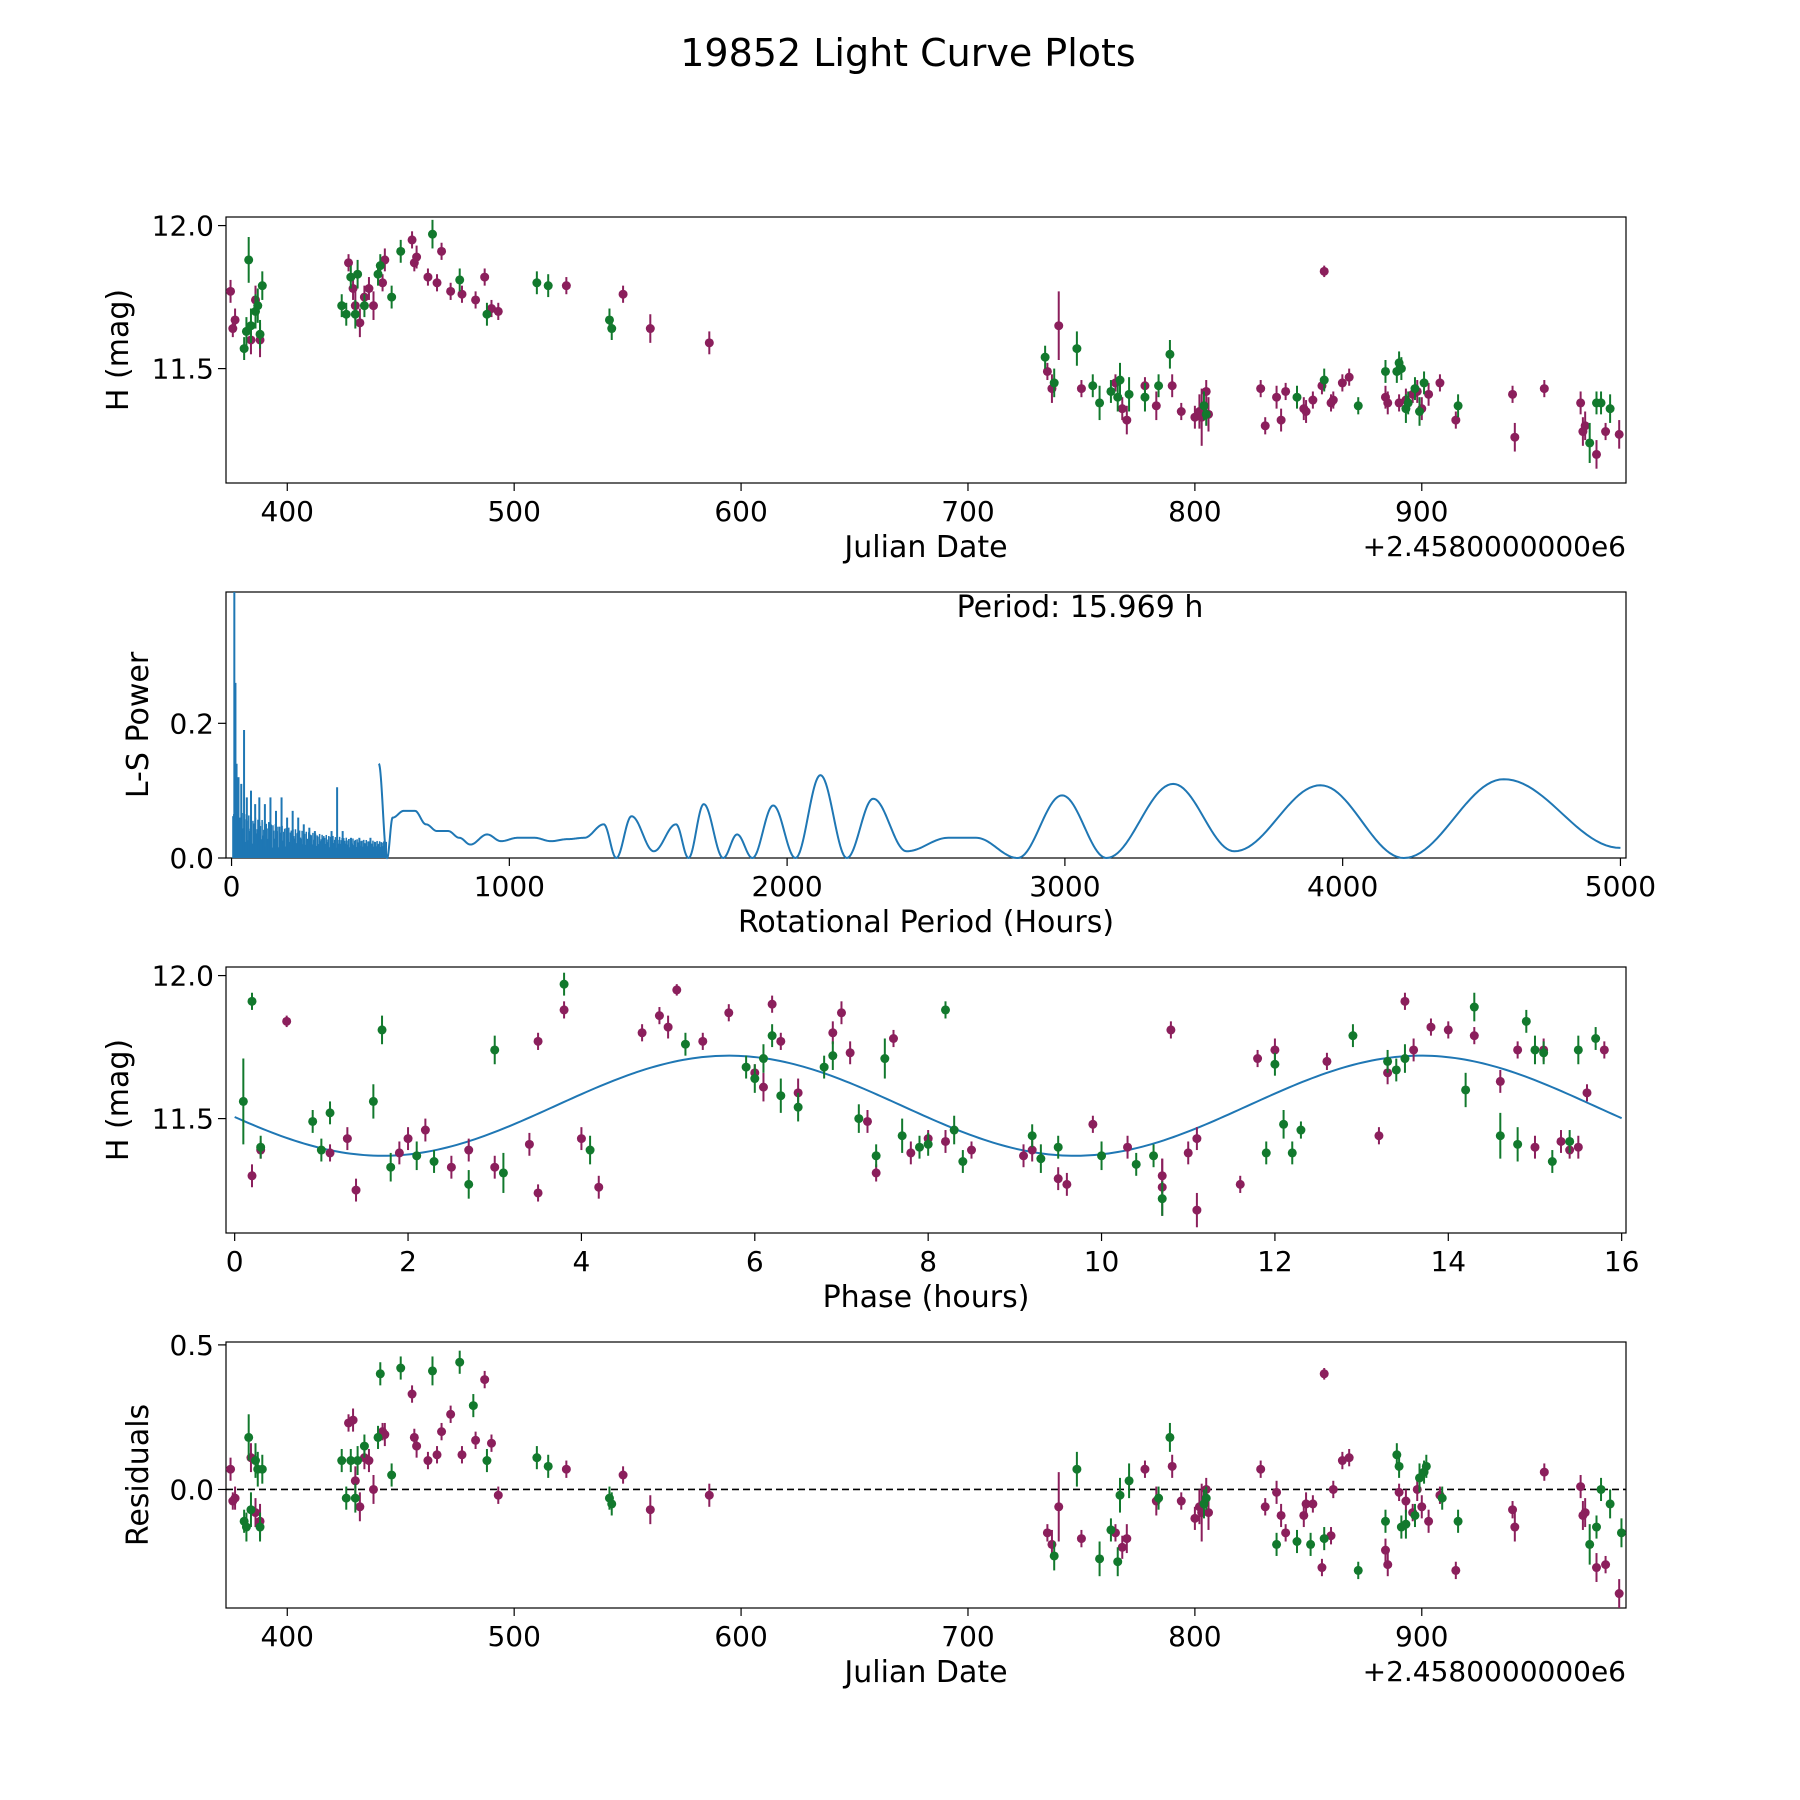 This screenshot has width=1800, height=1800. What do you see at coordinates (967, 1636) in the screenshot?
I see `x-tick-label: 700` at bounding box center [967, 1636].